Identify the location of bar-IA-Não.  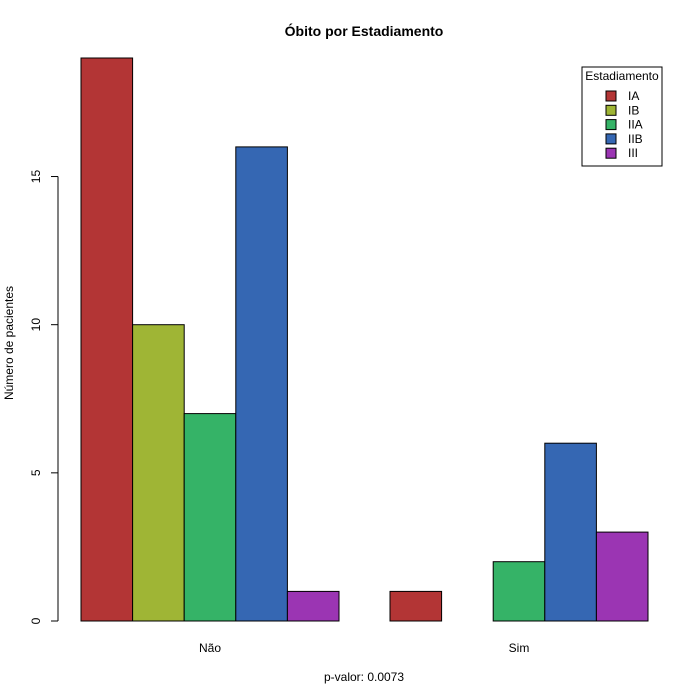
(107, 339).